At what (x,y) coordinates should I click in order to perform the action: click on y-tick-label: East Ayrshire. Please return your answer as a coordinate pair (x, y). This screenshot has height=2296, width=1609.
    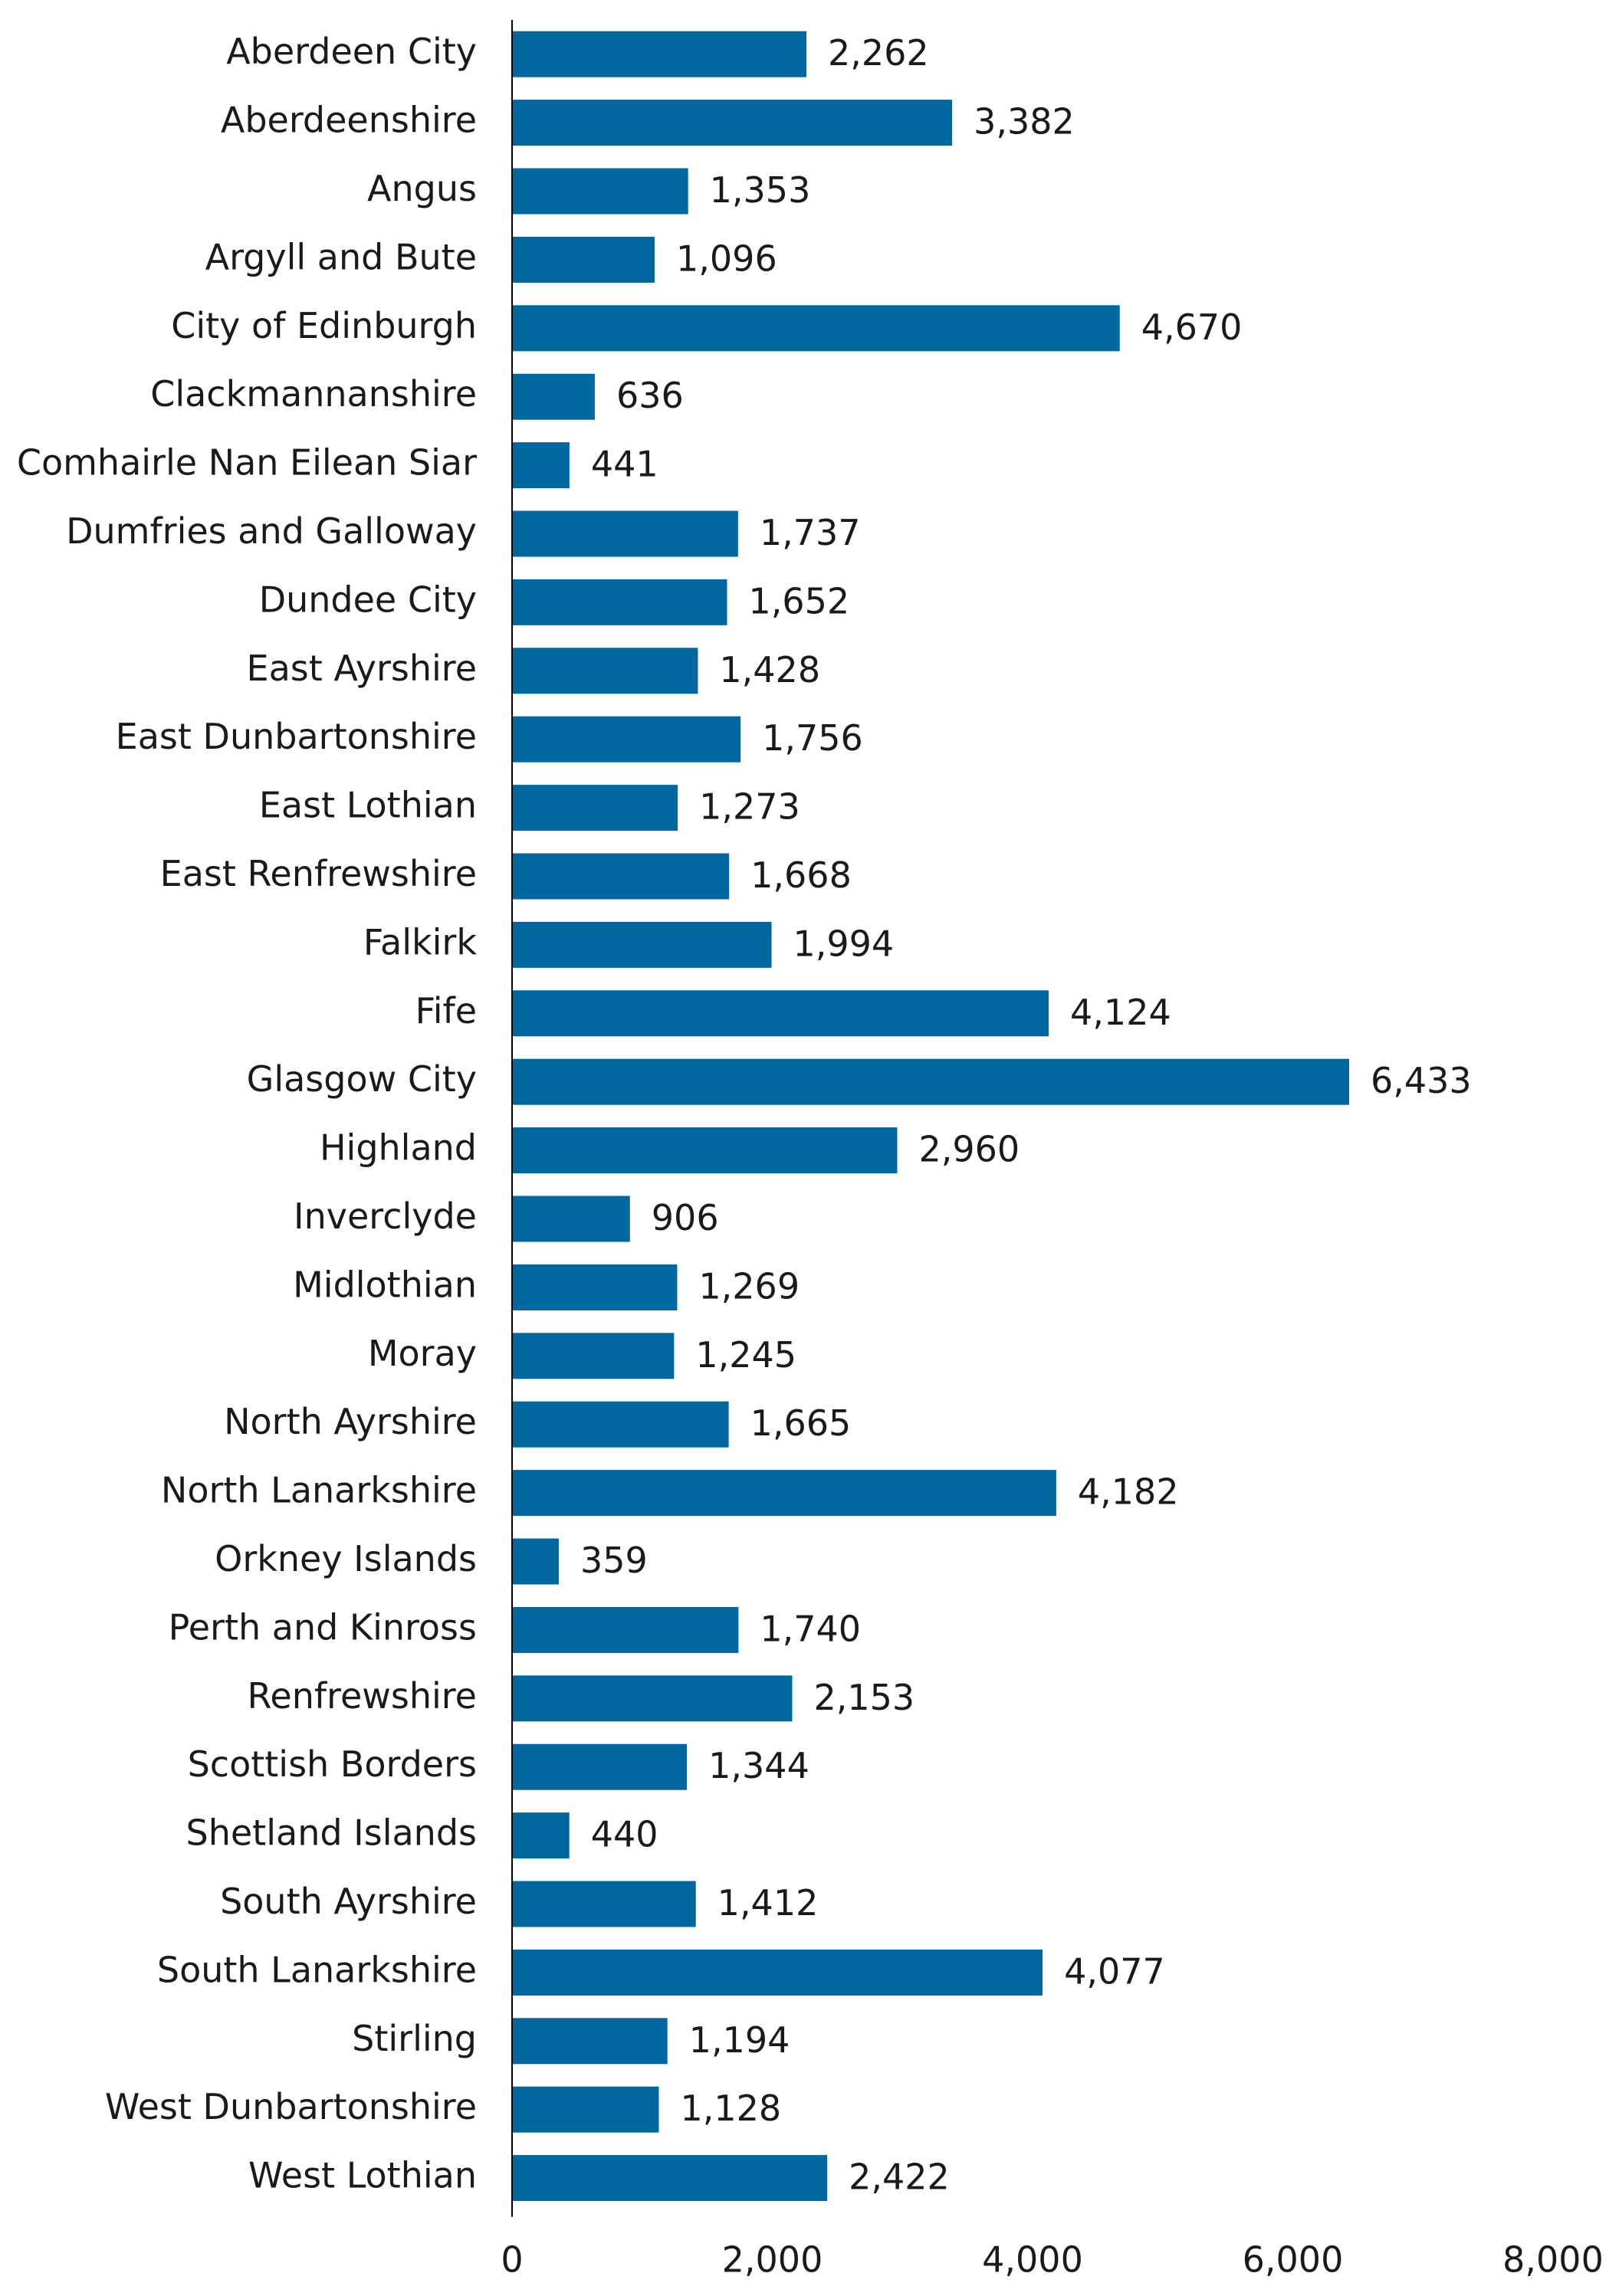
    Looking at the image, I should click on (362, 668).